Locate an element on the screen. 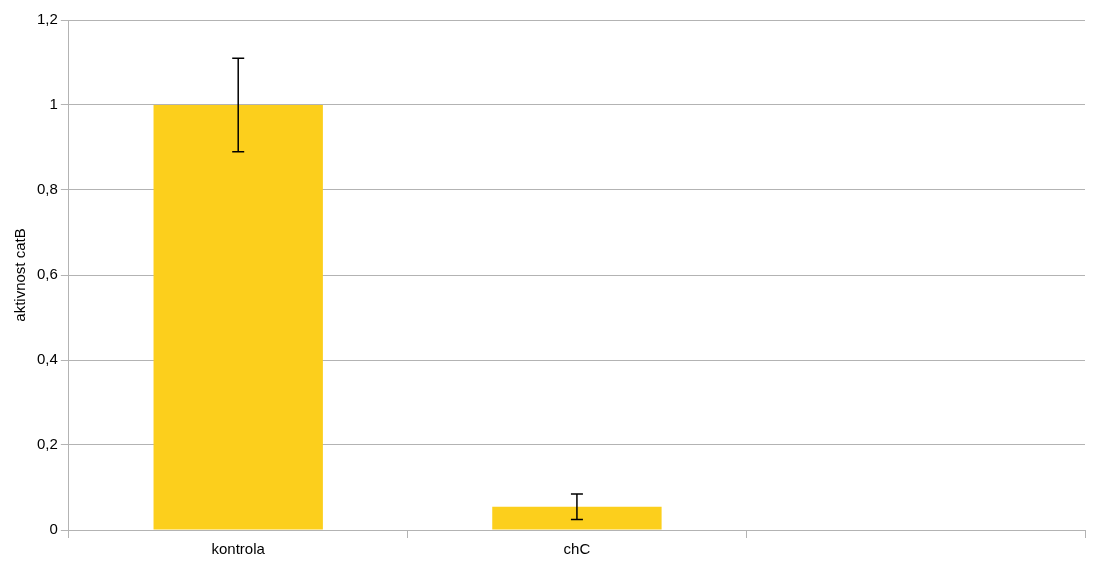  y-tick-label: 0,6 is located at coordinates (47, 274).